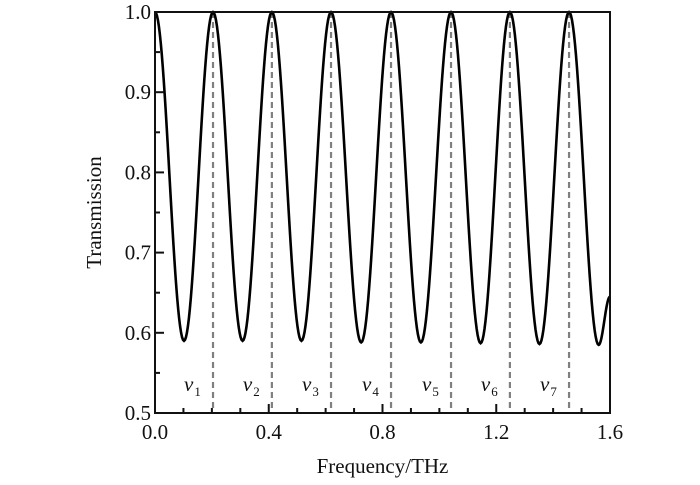 The width and height of the screenshot is (700, 485). What do you see at coordinates (496, 432) in the screenshot?
I see `x-tick-label: 1.2` at bounding box center [496, 432].